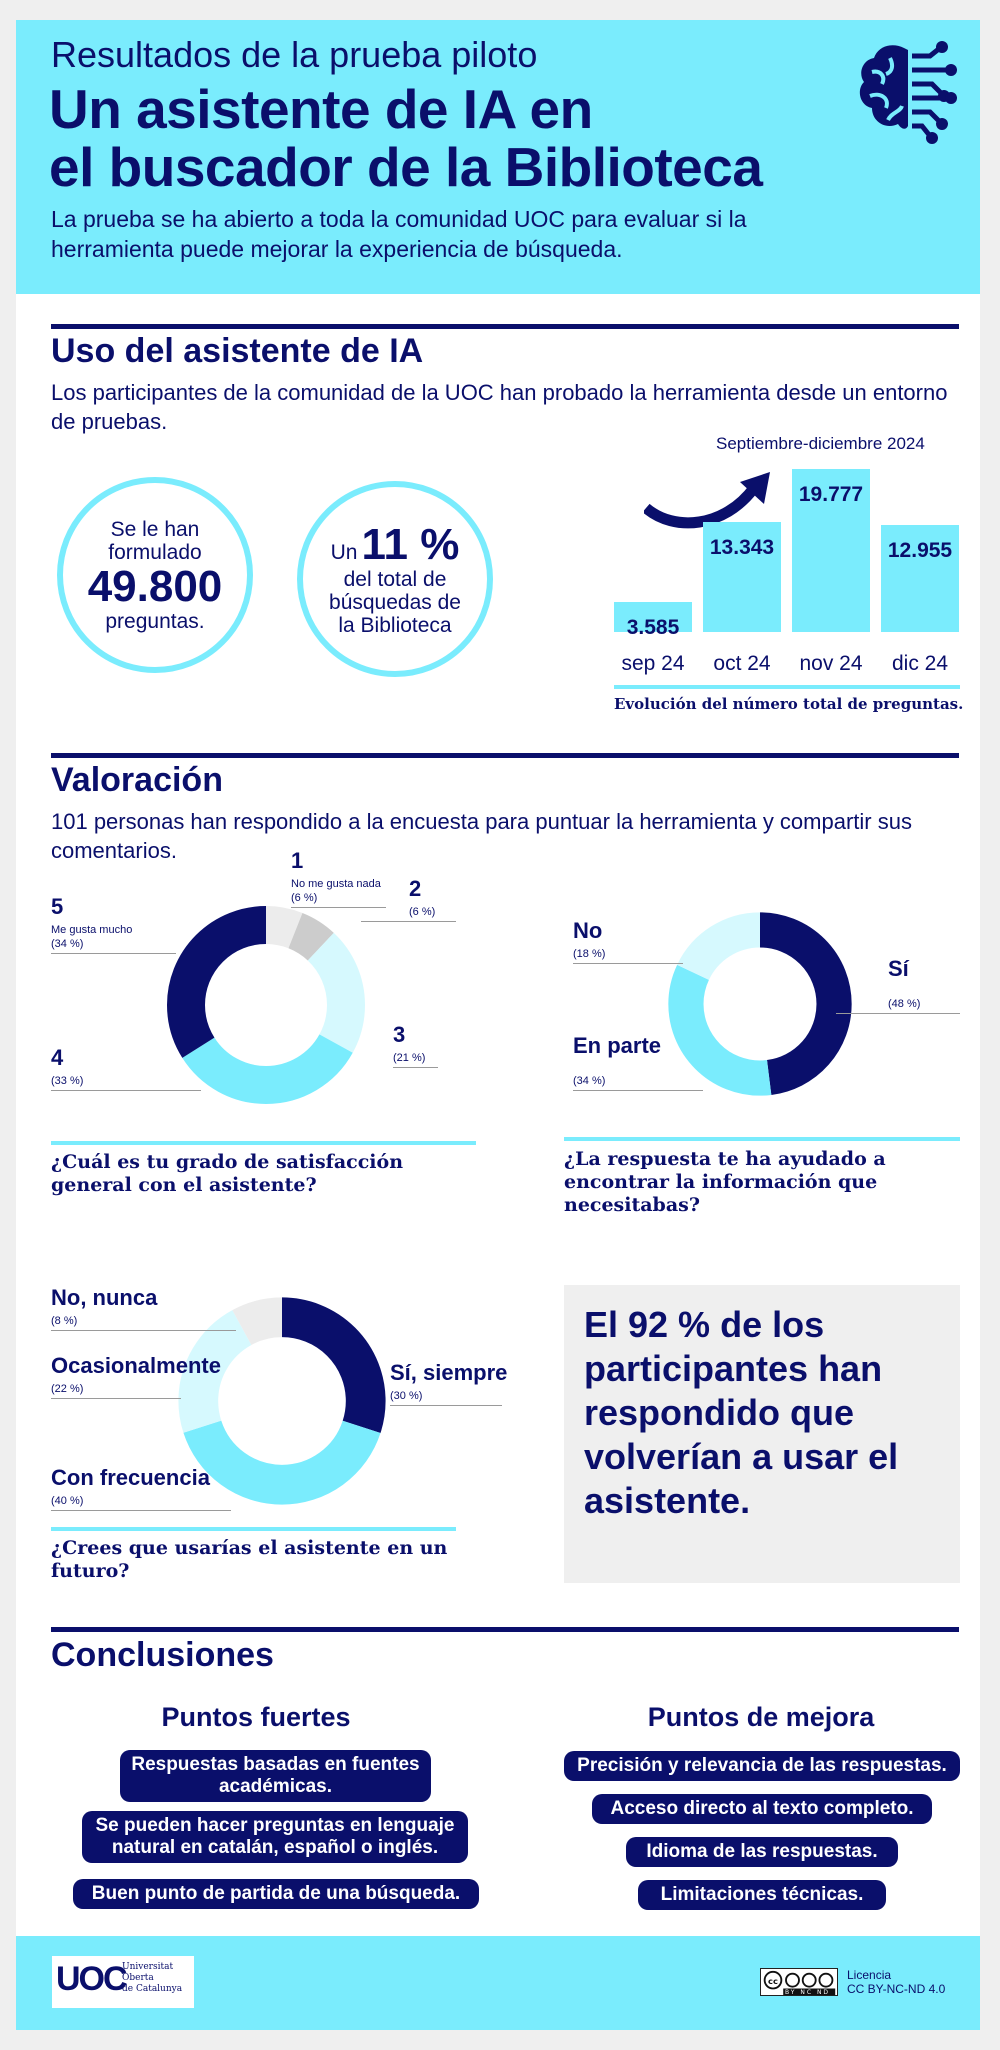 This screenshot has width=1000, height=2050. I want to click on bar-value-label: 3.585, so click(653, 627).